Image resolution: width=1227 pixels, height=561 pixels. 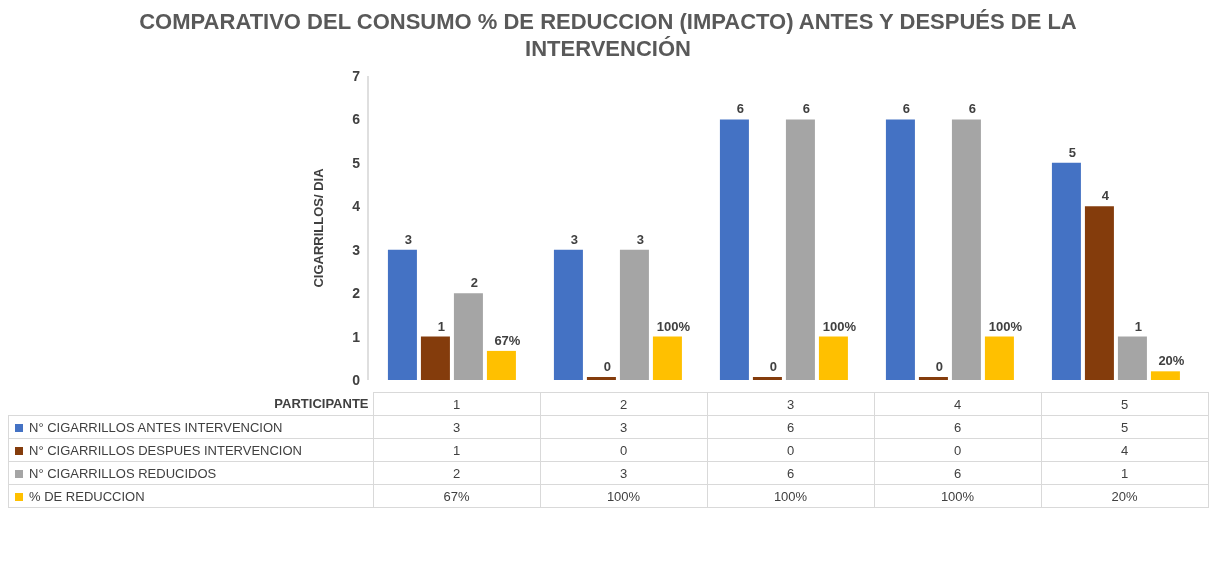 I want to click on y-axis-title: CIGARRILLOS/ DIA, so click(x=318, y=227).